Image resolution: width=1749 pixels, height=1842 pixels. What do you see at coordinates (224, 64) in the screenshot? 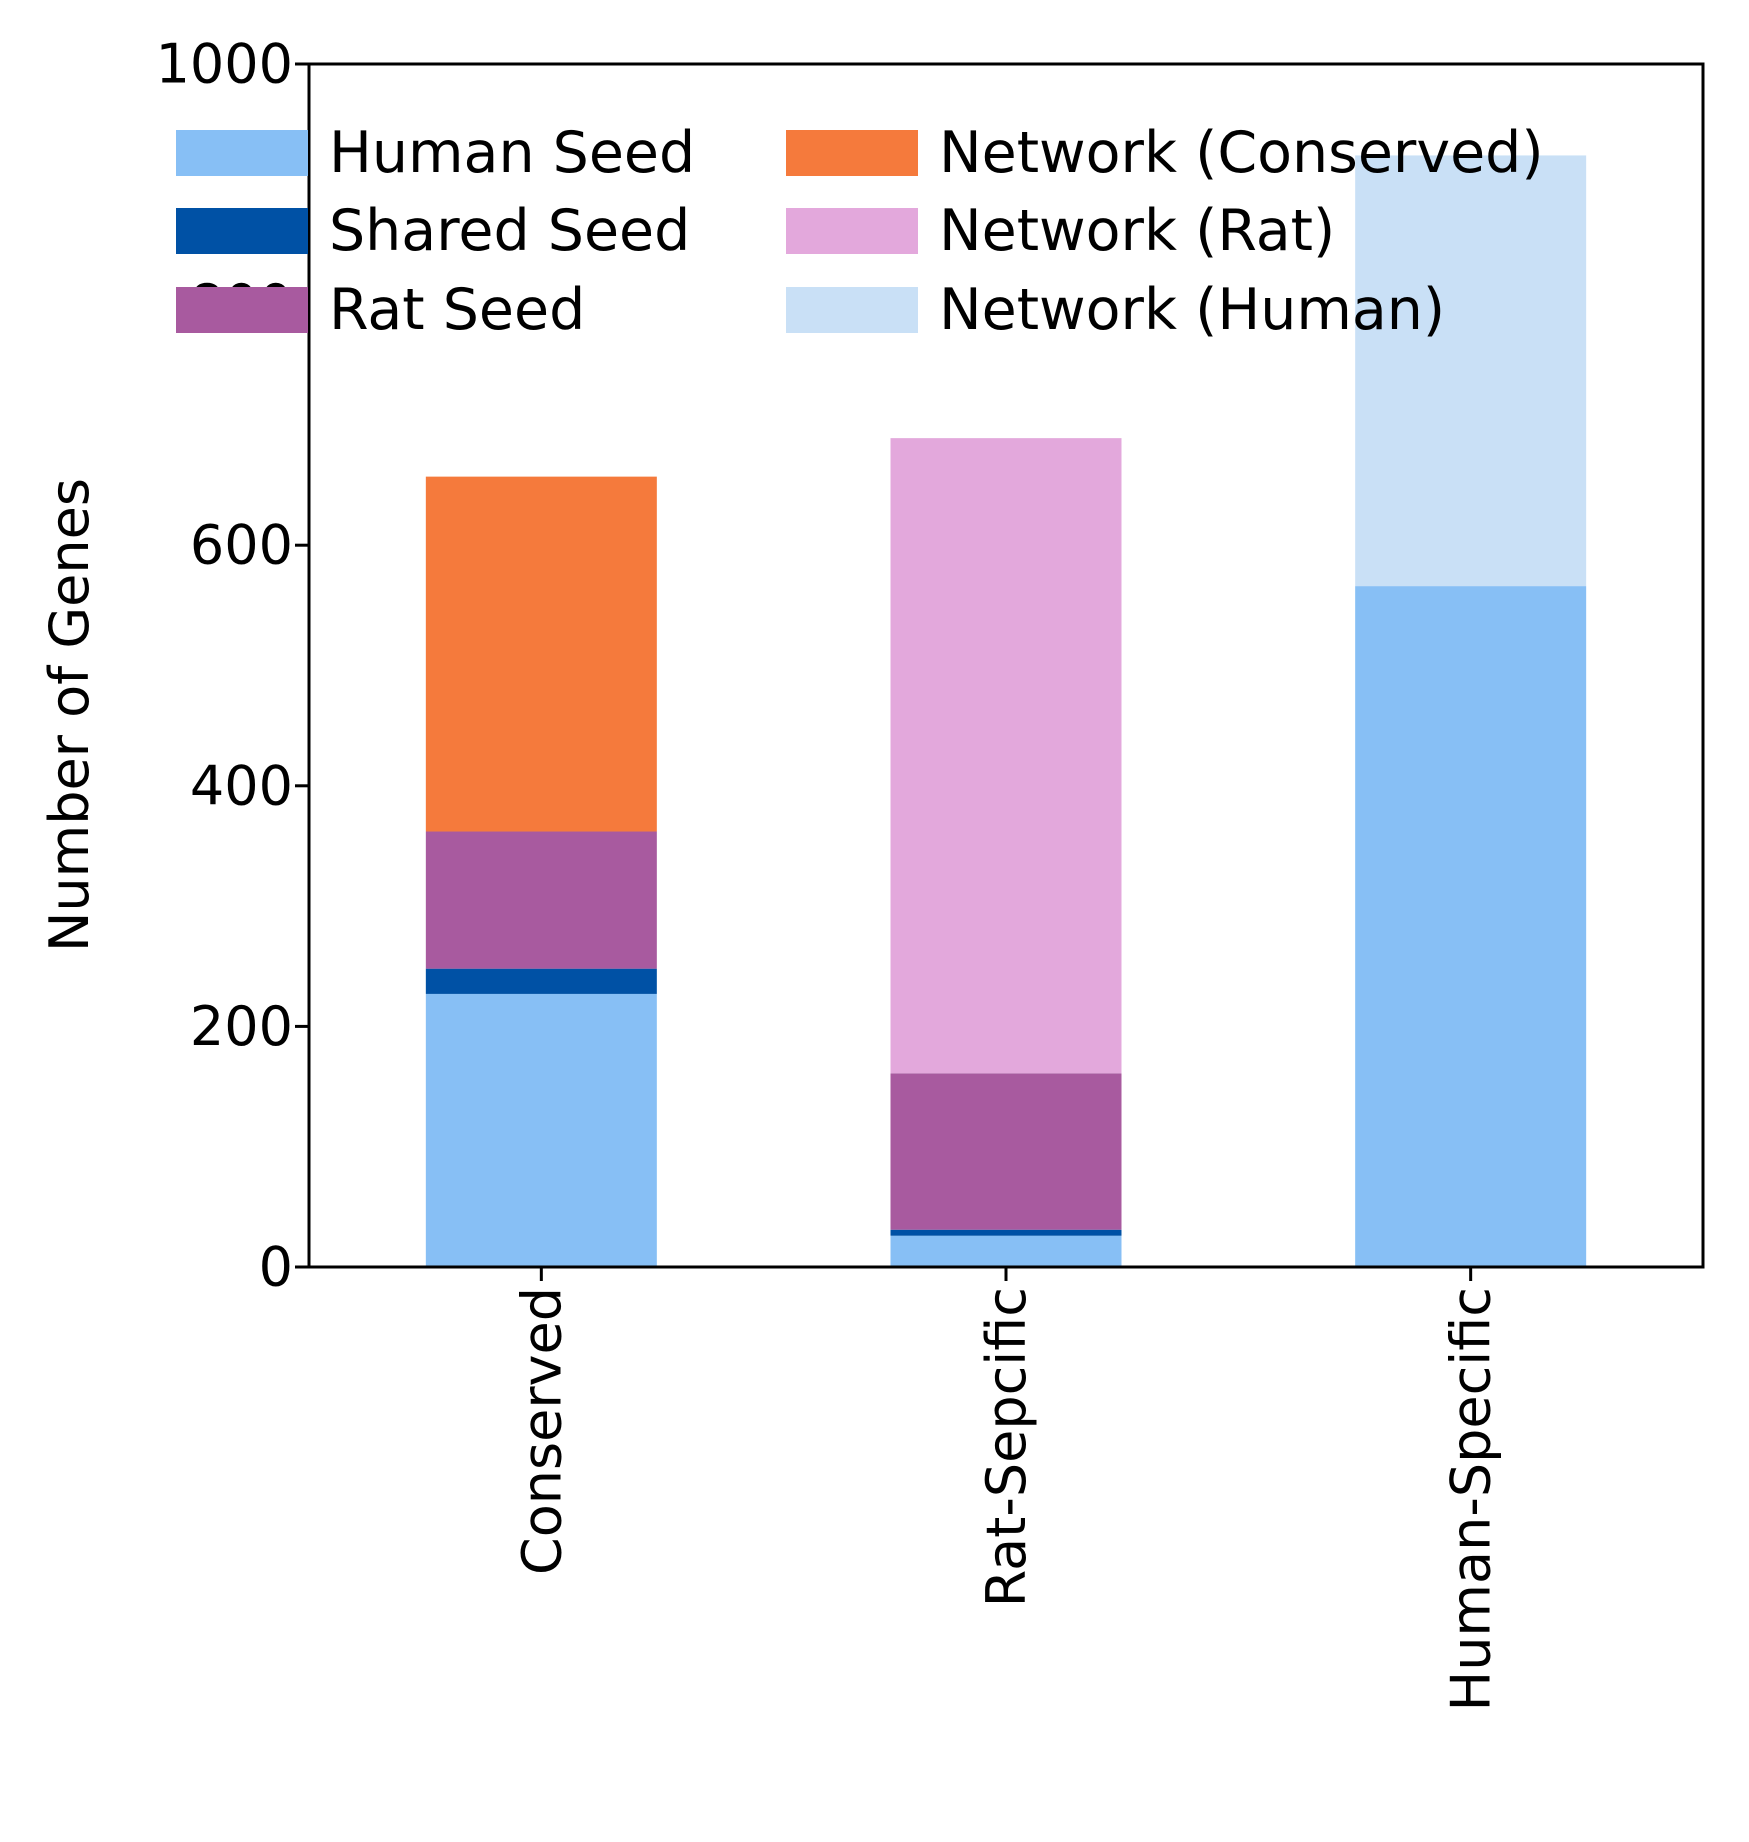
I see `y-tick-label: 1000` at bounding box center [224, 64].